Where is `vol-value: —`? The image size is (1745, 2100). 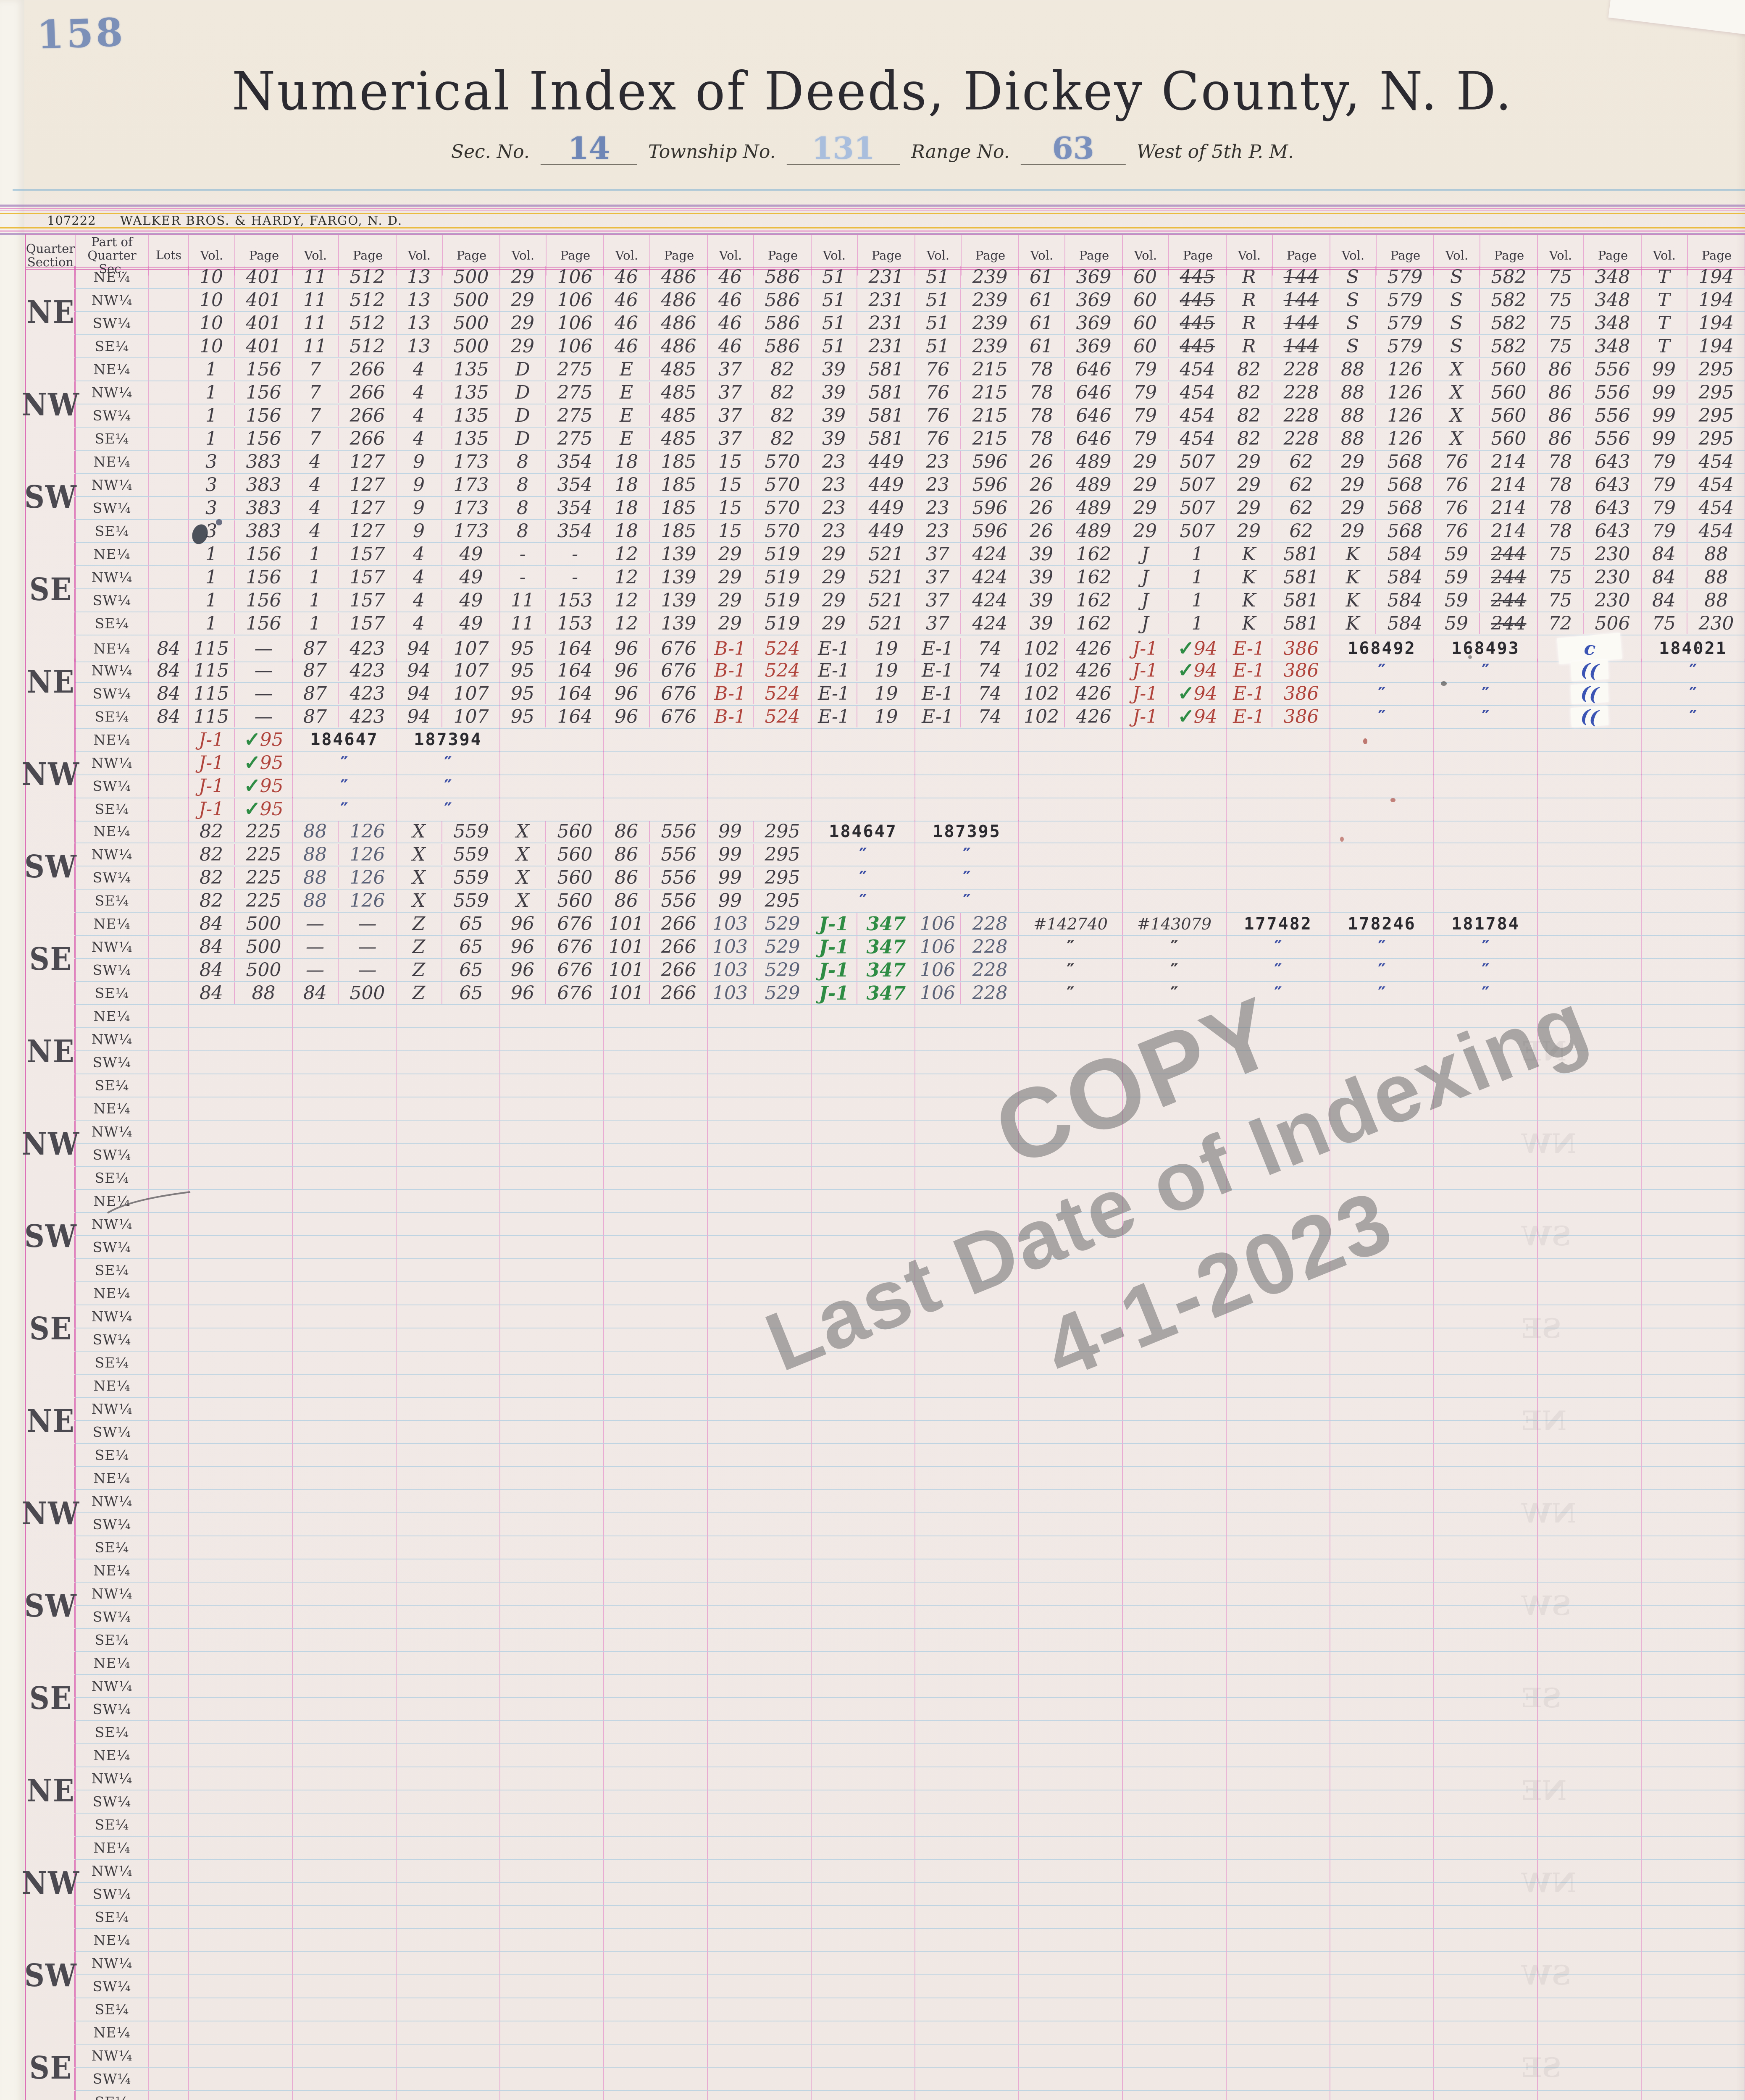
vol-value: — is located at coordinates (315, 947).